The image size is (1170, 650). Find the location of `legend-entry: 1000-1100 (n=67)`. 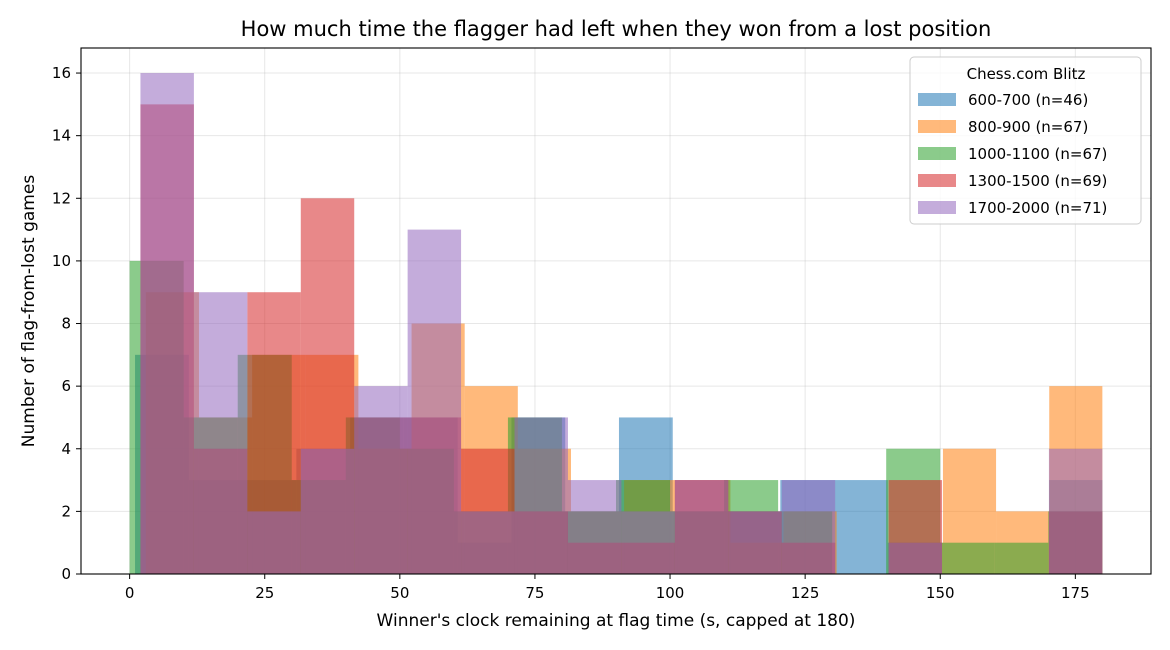

legend-entry: 1000-1100 (n=67) is located at coordinates (1037, 154).